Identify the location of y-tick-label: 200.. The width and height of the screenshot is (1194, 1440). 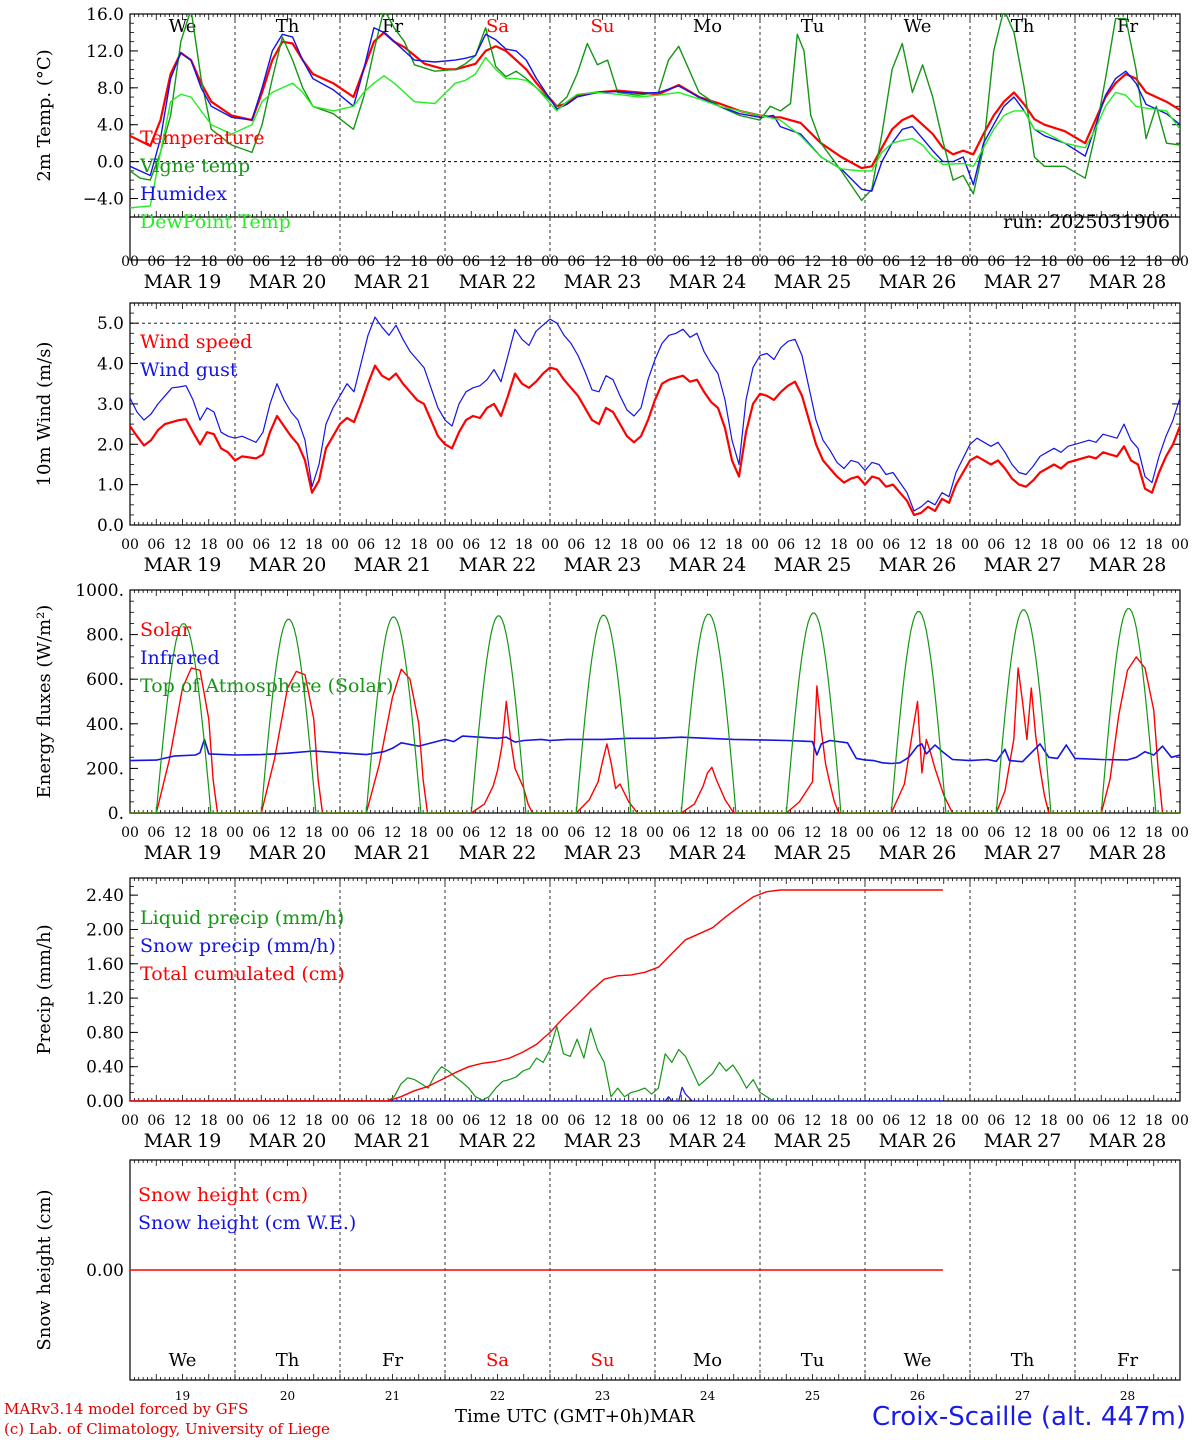
(105, 769).